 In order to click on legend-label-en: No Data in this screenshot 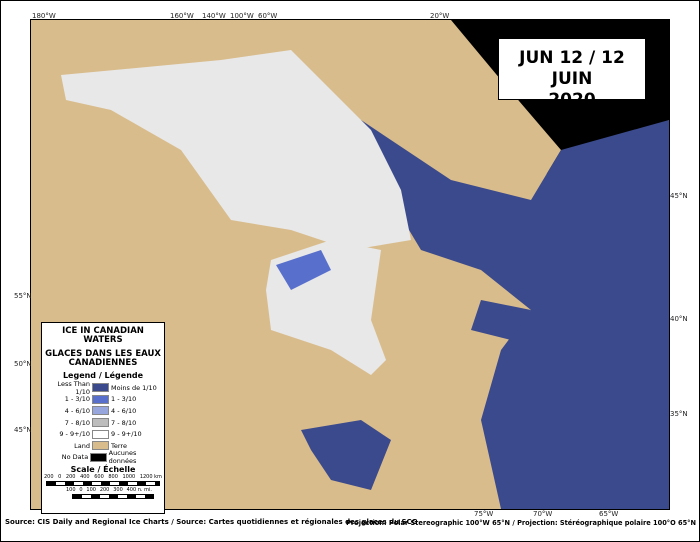, I will do `click(75, 457)`.